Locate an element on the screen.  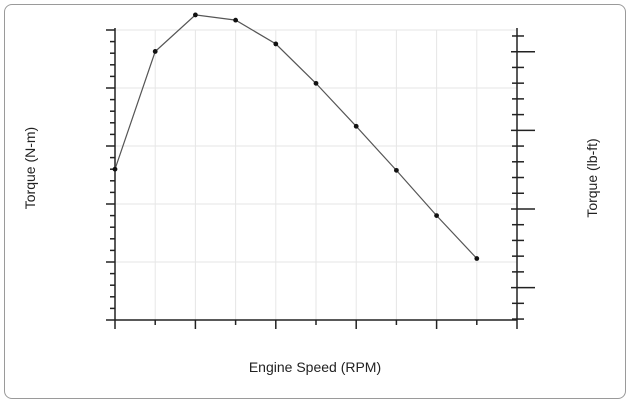
x-axis-label: Engine Speed (RPM) is located at coordinates (315, 367).